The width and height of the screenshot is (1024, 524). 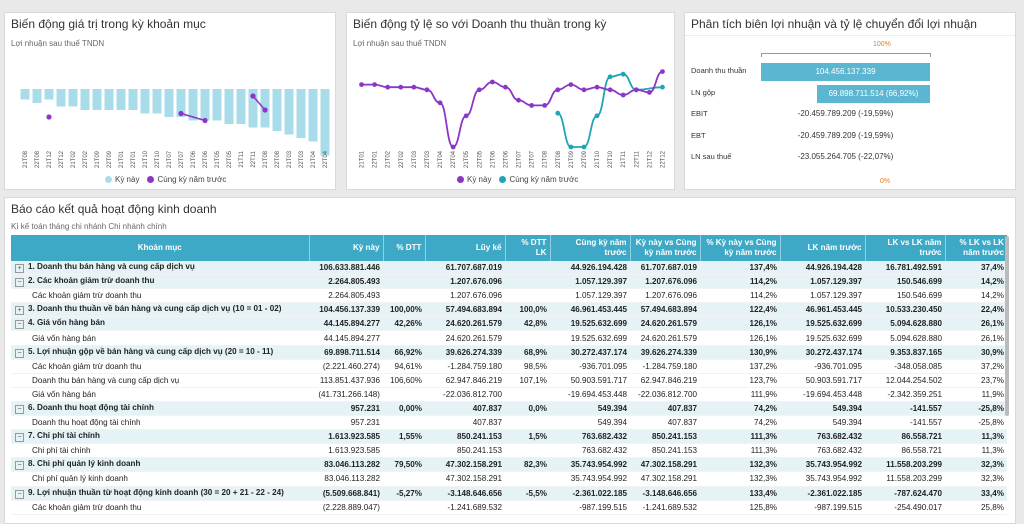 What do you see at coordinates (822, 423) in the screenshot?
I see `table-cell: 549.394` at bounding box center [822, 423].